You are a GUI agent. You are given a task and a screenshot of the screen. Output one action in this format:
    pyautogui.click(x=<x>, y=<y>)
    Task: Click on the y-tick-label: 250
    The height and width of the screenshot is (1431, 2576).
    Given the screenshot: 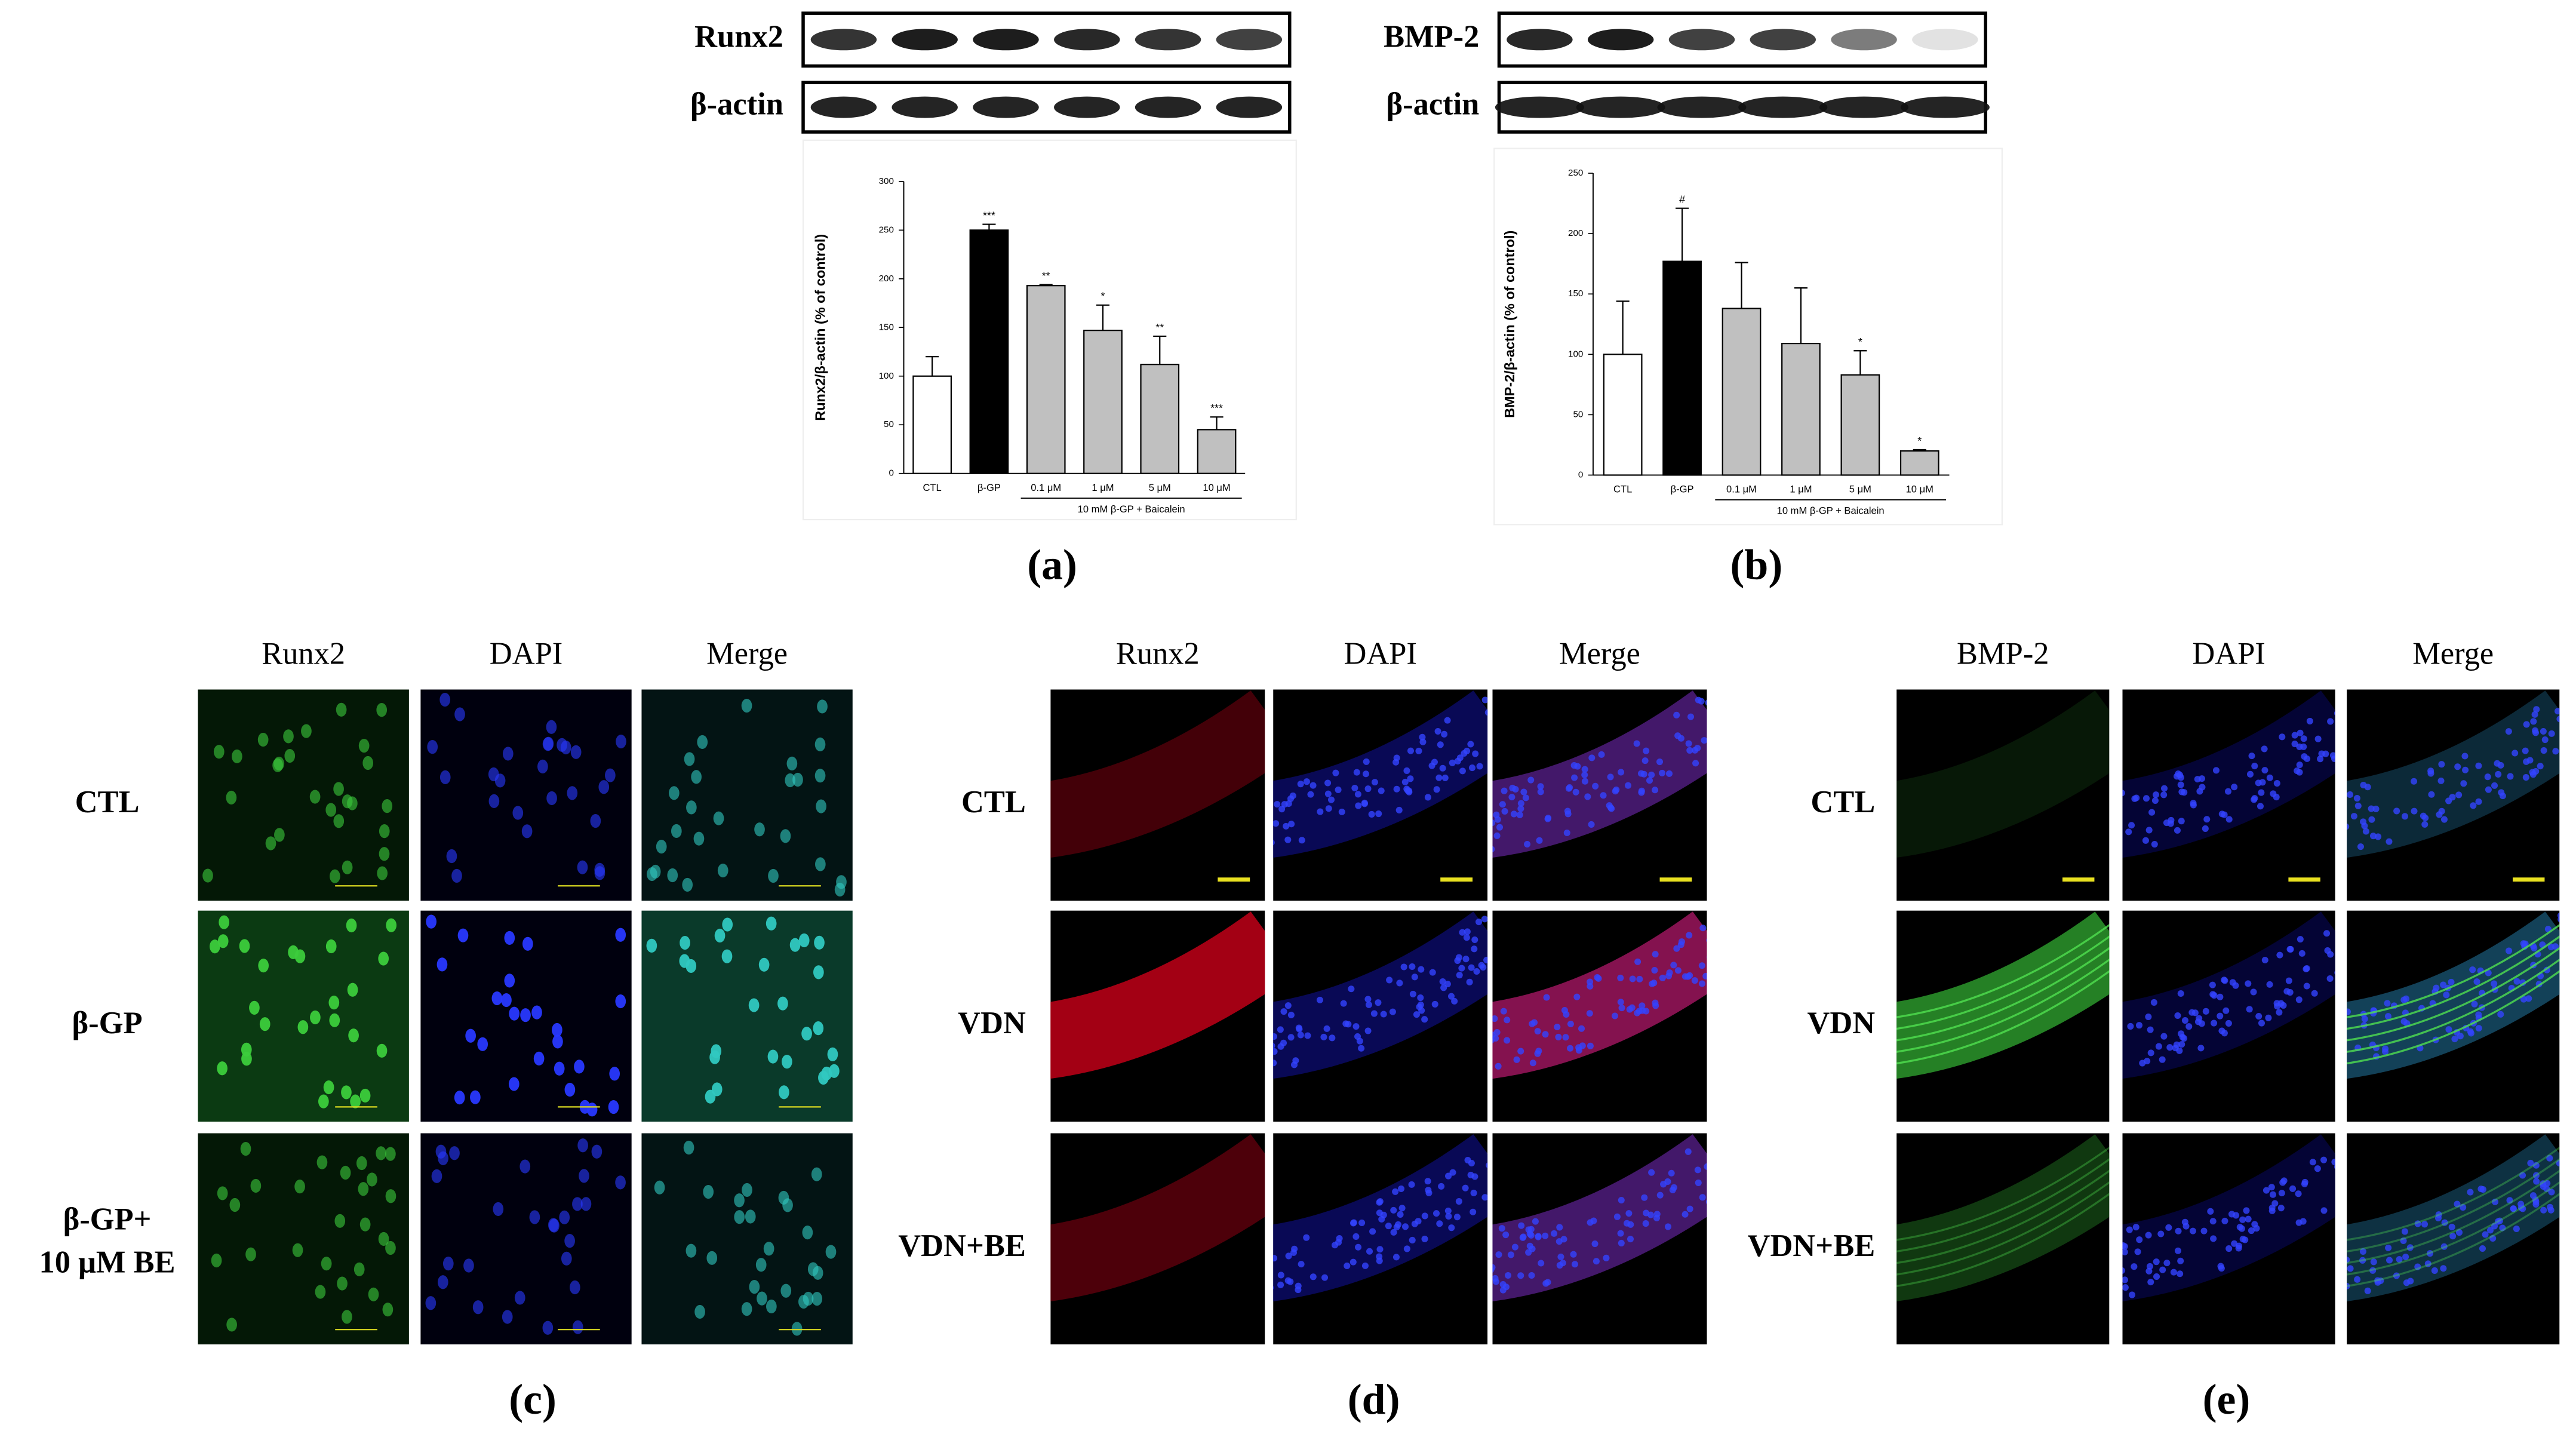 What is the action you would take?
    pyautogui.click(x=1575, y=173)
    